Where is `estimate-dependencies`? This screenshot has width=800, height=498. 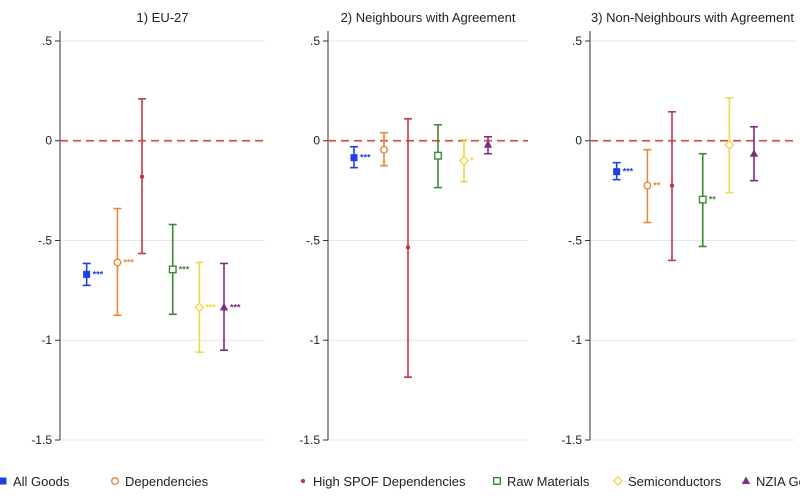 estimate-dependencies is located at coordinates (384, 149).